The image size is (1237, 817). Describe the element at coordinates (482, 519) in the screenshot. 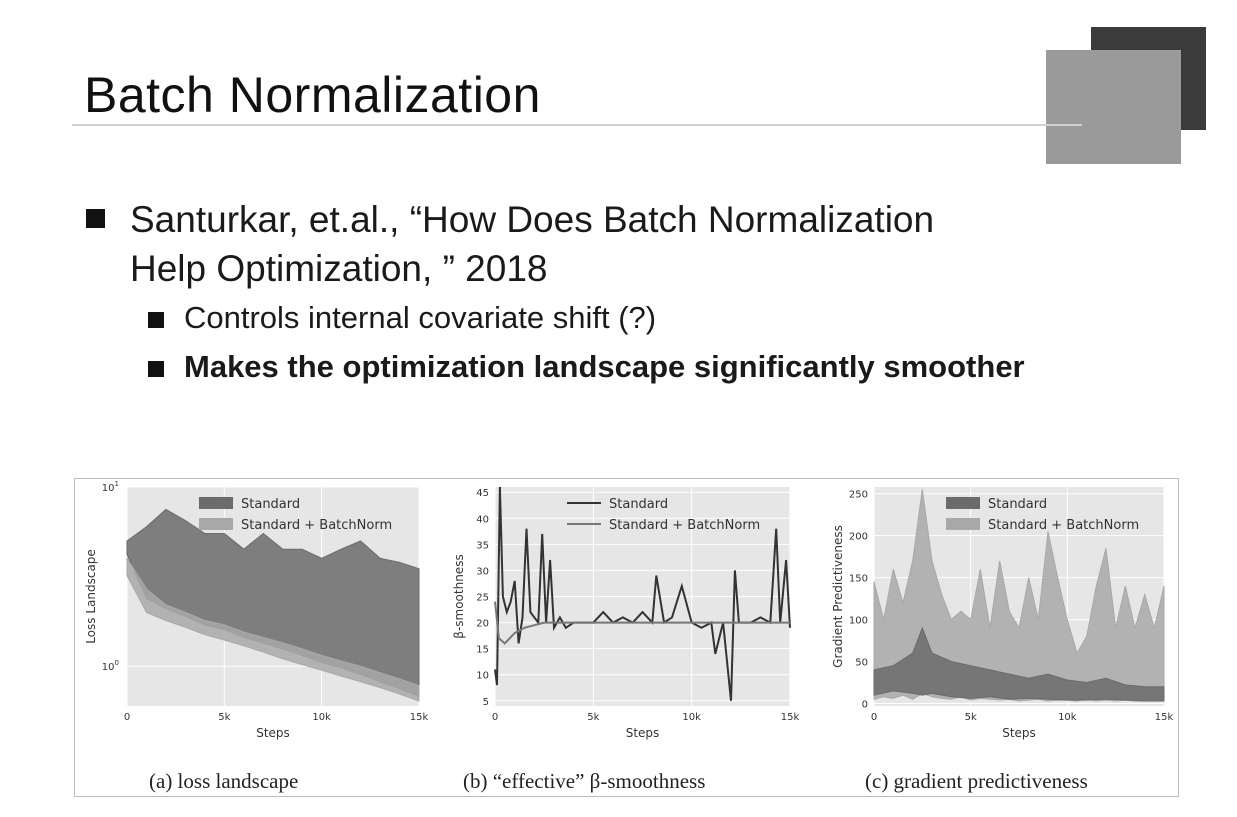

I see `y-tick-label: 40` at that location.